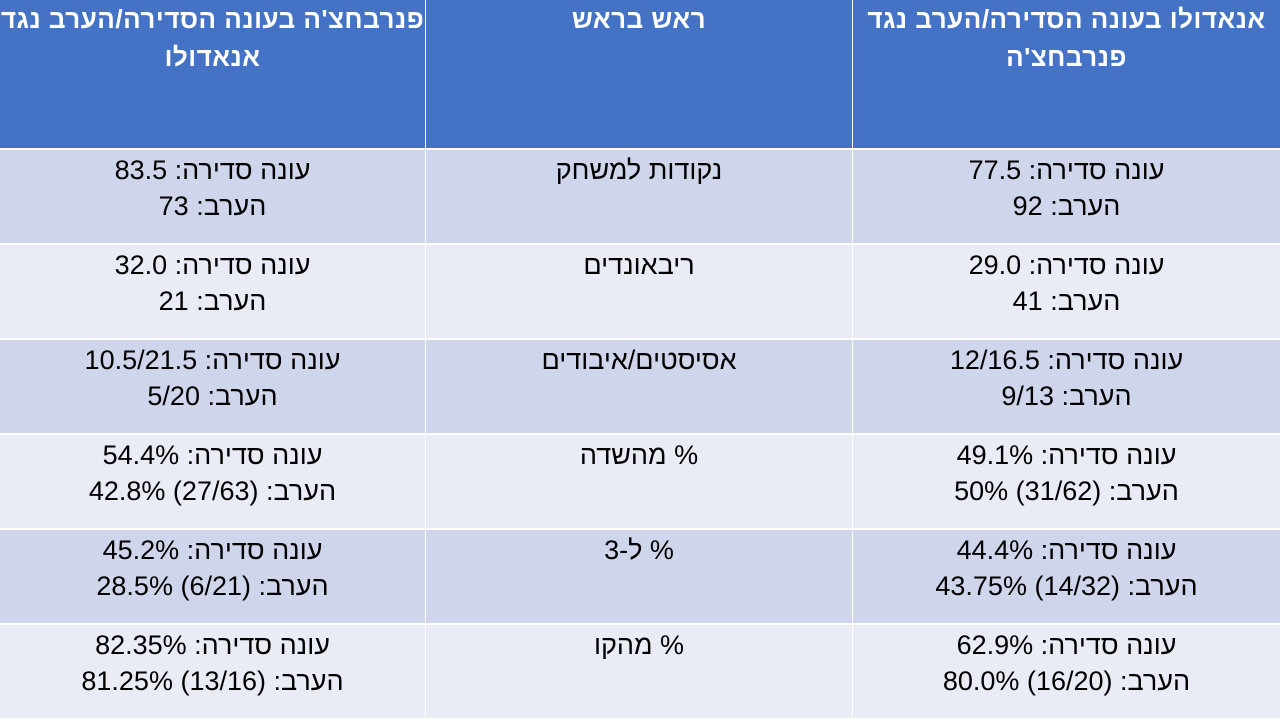  What do you see at coordinates (212, 38) in the screenshot?
I see `header-fenerbahce-text: פנרבחצ'ה בעונה הסדירה/הערב נגד אנאדולו` at bounding box center [212, 38].